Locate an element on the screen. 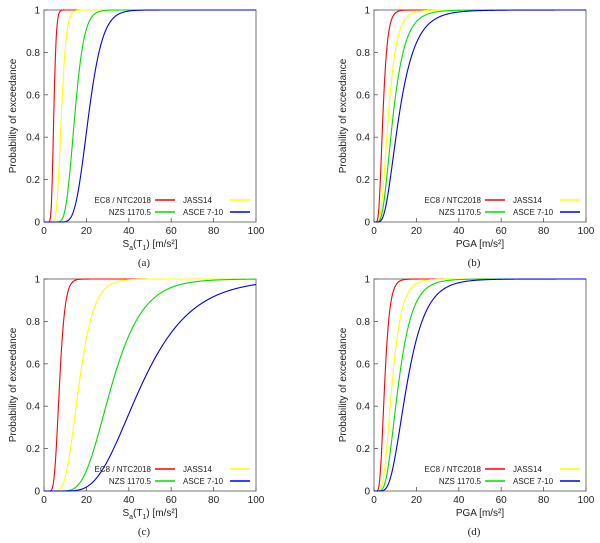 Image resolution: width=600 pixels, height=543 pixels. panel-caption: (b) is located at coordinates (474, 263).